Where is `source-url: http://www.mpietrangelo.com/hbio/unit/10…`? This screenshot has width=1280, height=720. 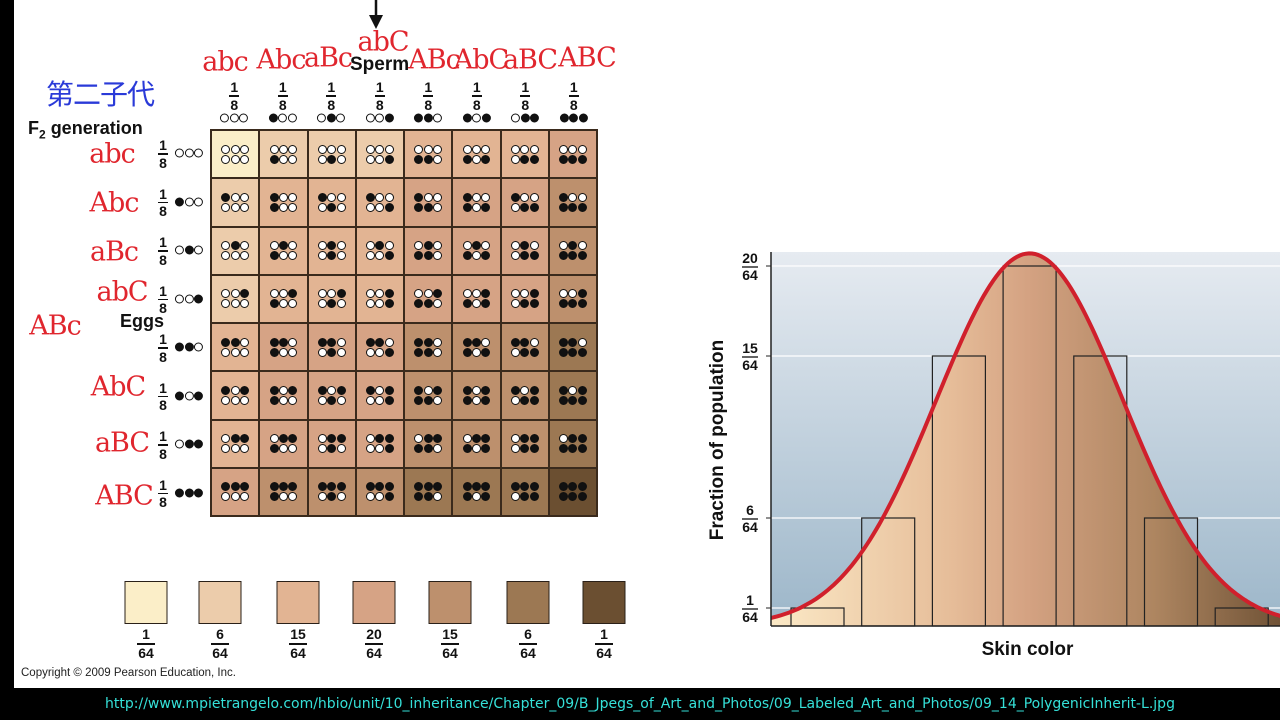
source-url: http://www.mpietrangelo.com/hbio/unit/10… is located at coordinates (640, 704).